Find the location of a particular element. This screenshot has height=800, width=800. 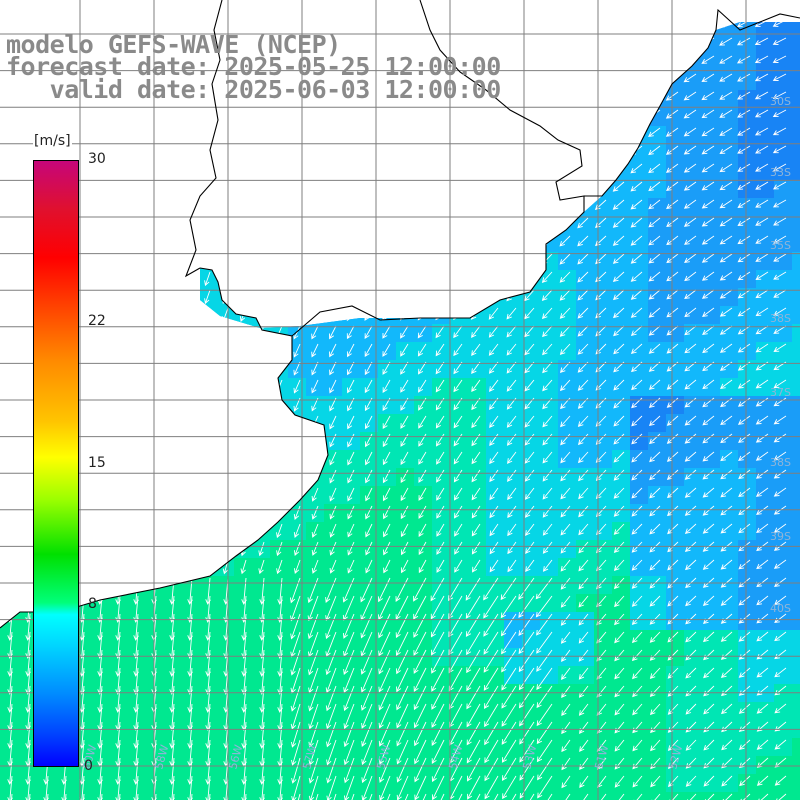

longitude-label: 58W is located at coordinates (161, 757).